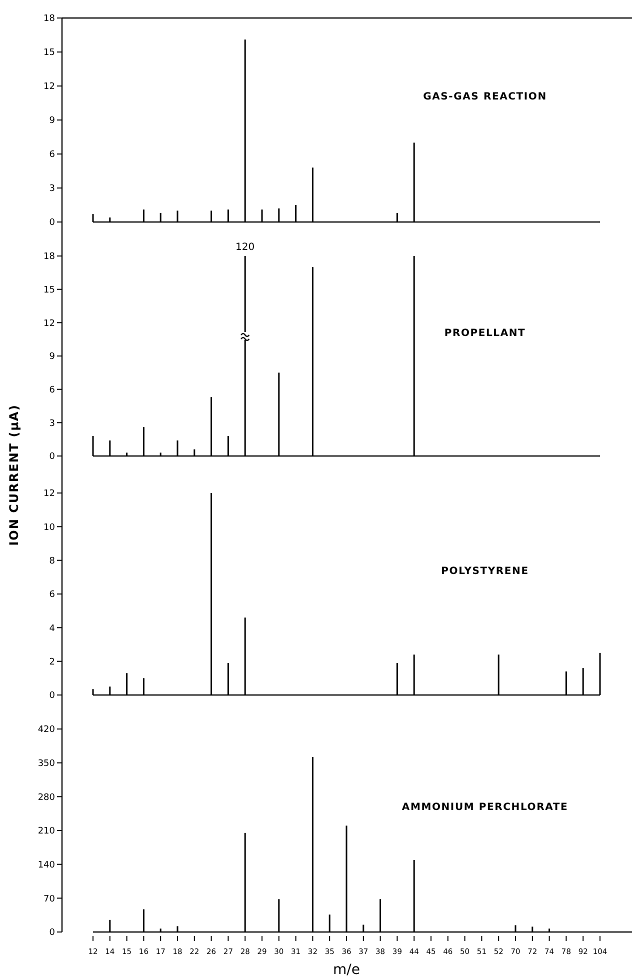 The width and height of the screenshot is (632, 979). Describe the element at coordinates (52, 561) in the screenshot. I see `y-tick-label: 8` at that location.